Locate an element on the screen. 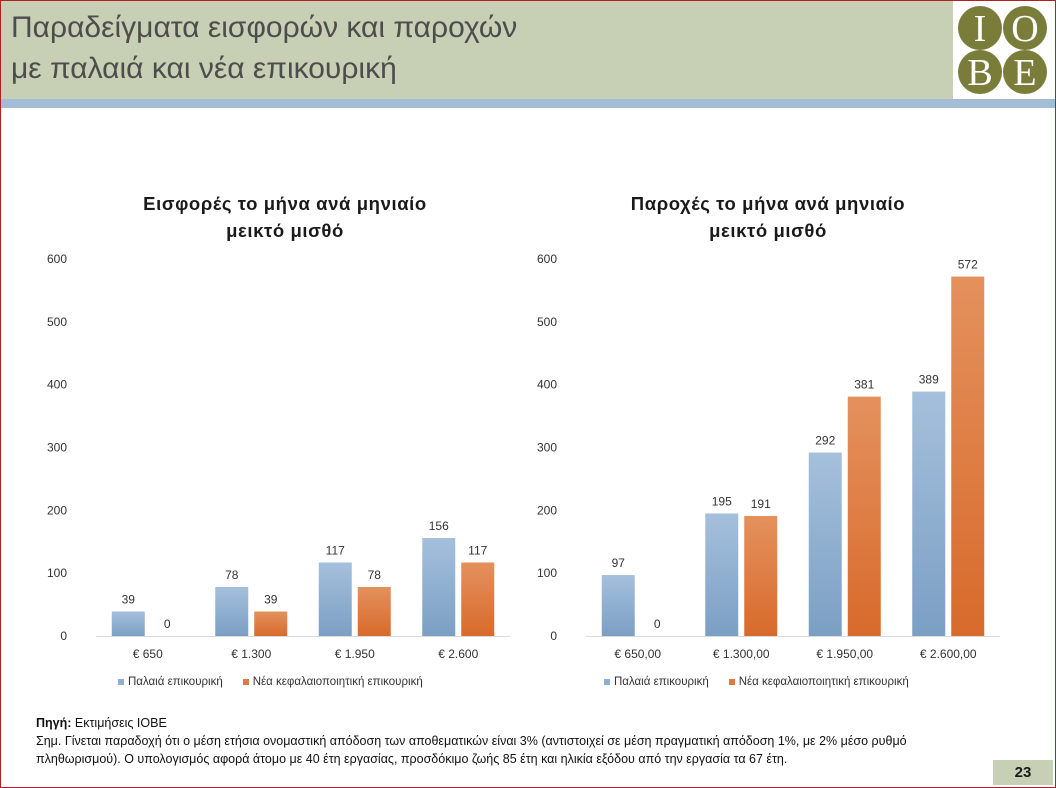  chart2-data-label: 191 is located at coordinates (761, 504).